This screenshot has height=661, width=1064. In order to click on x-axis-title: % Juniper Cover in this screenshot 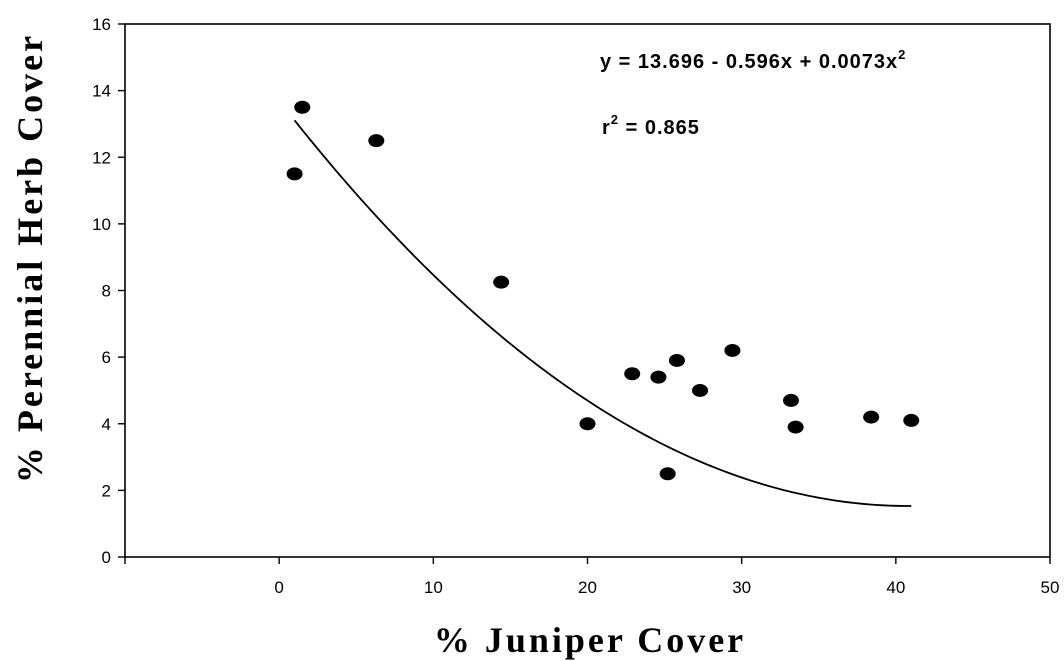, I will do `click(590, 640)`.